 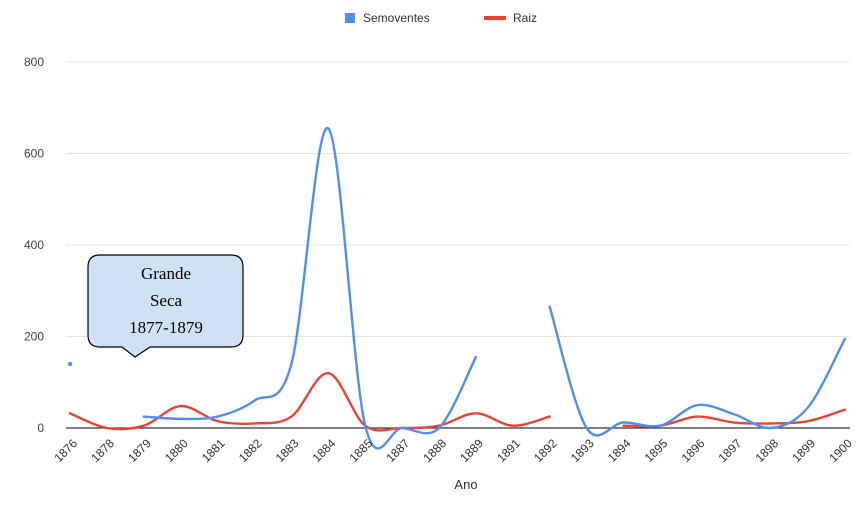 What do you see at coordinates (65, 450) in the screenshot?
I see `x-tick-label: 1876` at bounding box center [65, 450].